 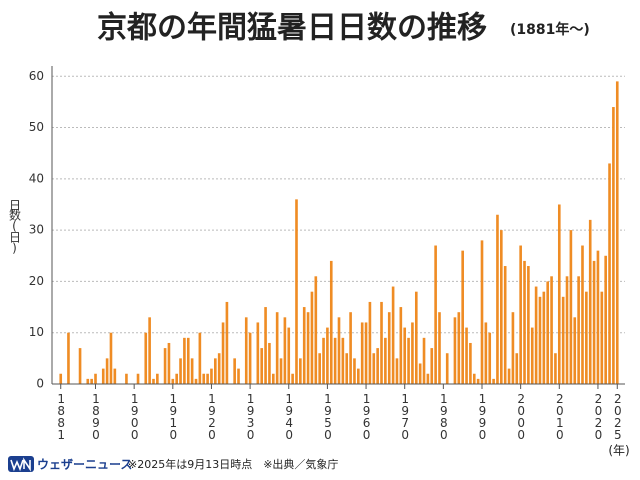 I want to click on y-axis-label: 日数(日), so click(x=15, y=226).